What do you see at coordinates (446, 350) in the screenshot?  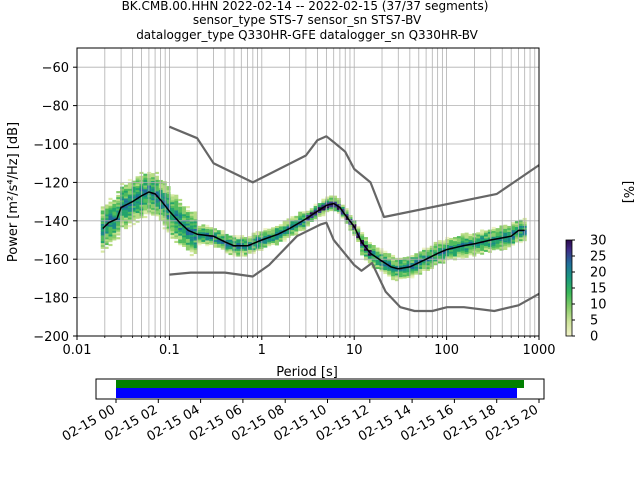 I see `x-tick-label: 100` at bounding box center [446, 350].